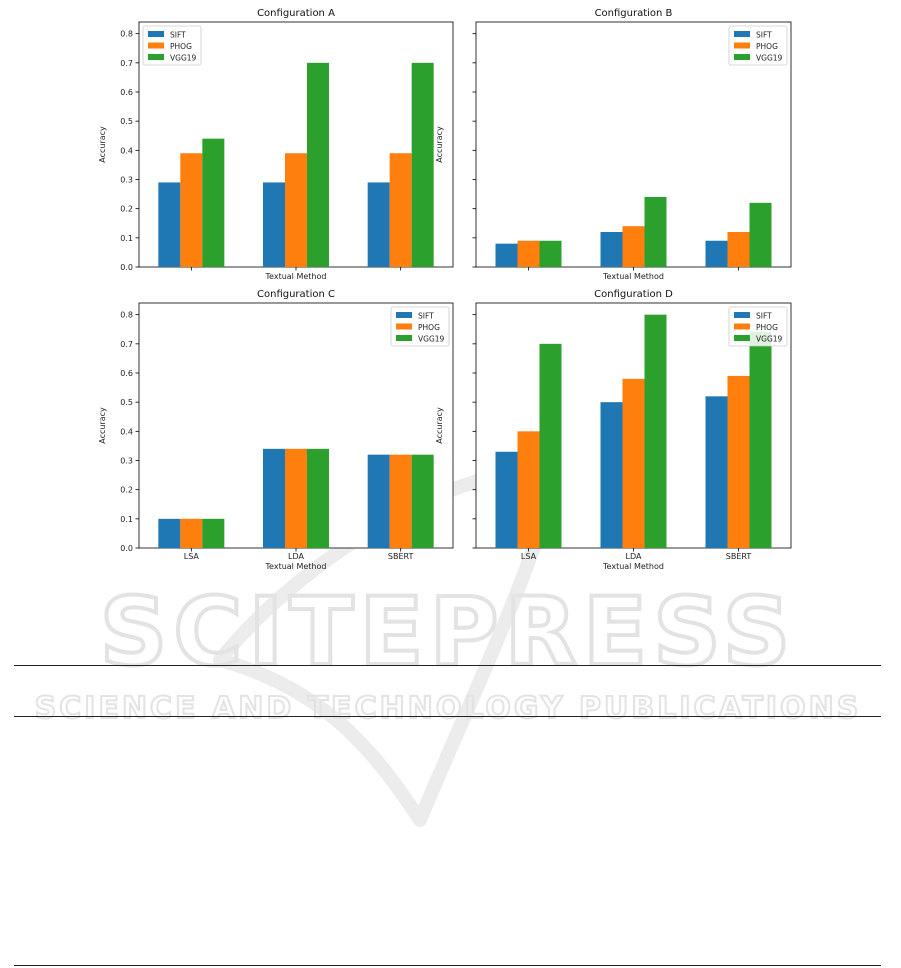 This screenshot has width=901, height=968. What do you see at coordinates (447, 716) in the screenshot?
I see `middle-rule` at bounding box center [447, 716].